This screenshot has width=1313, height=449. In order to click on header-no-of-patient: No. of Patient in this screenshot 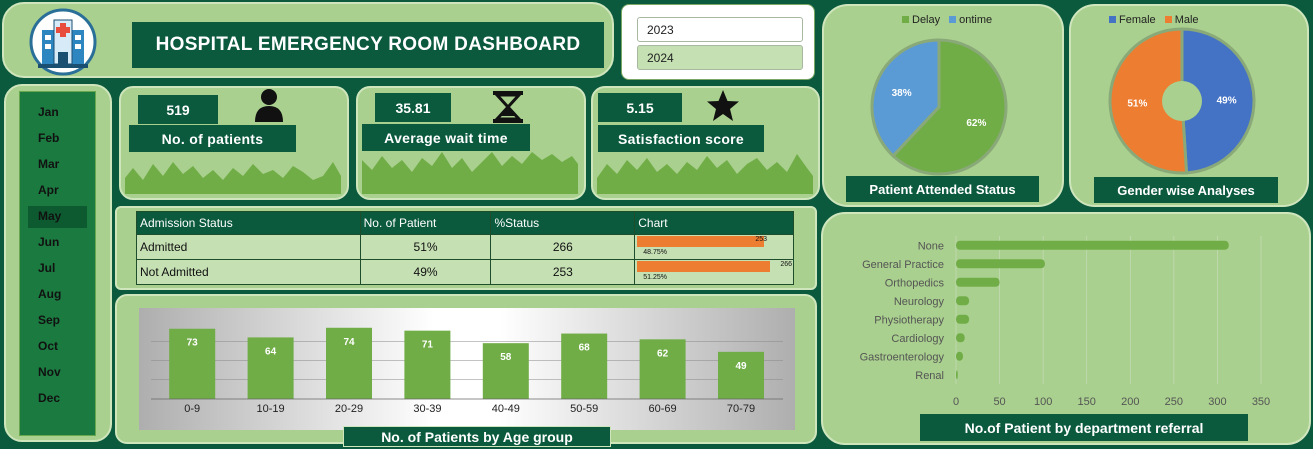, I will do `click(425, 223)`.